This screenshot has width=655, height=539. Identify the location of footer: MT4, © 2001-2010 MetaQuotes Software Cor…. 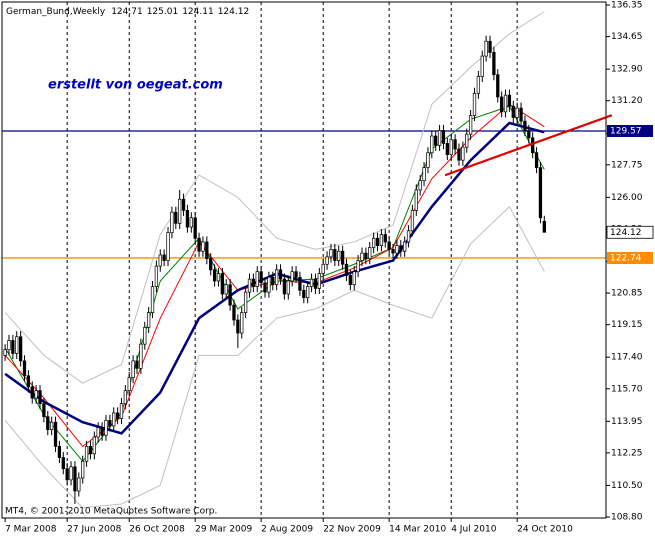
(111, 512).